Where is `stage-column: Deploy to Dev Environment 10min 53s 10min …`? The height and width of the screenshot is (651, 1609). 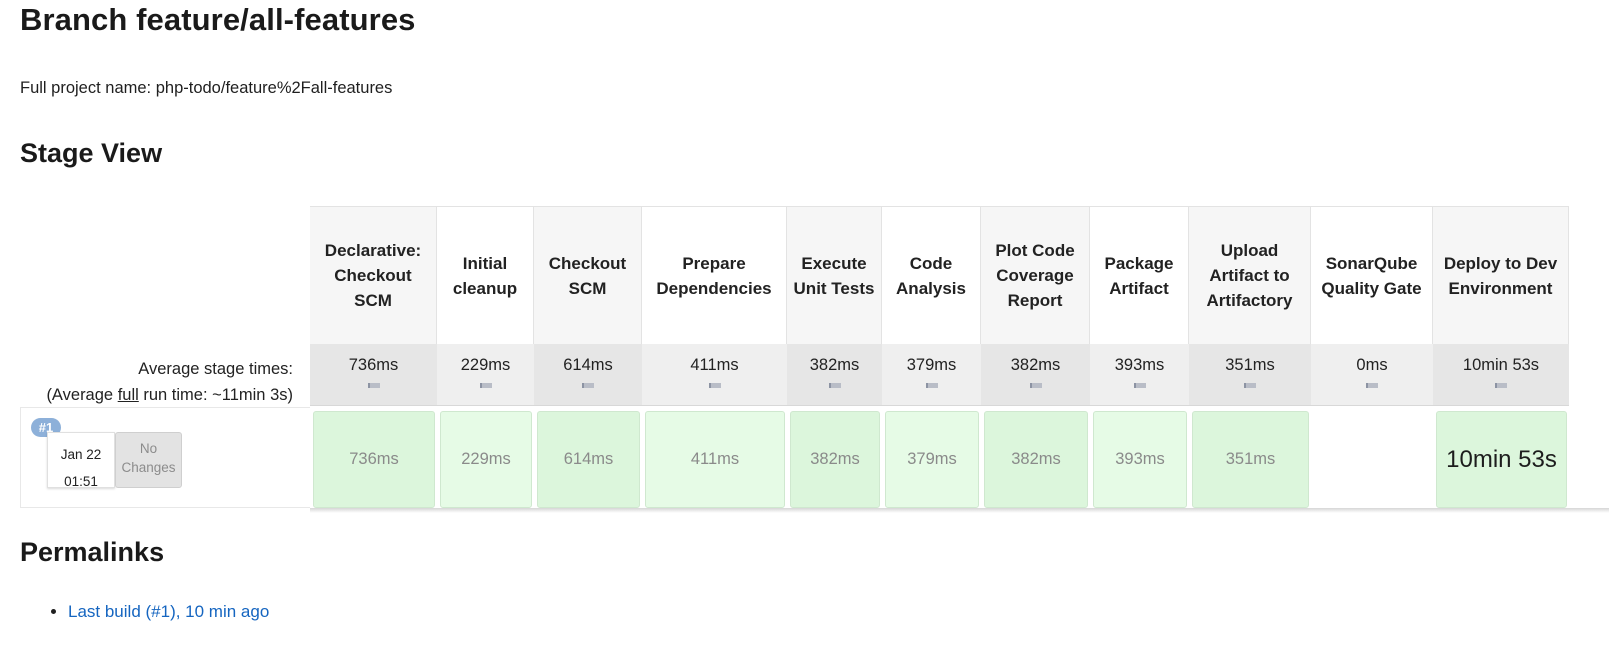 stage-column: Deploy to Dev Environment 10min 53s 10min … is located at coordinates (1501, 359).